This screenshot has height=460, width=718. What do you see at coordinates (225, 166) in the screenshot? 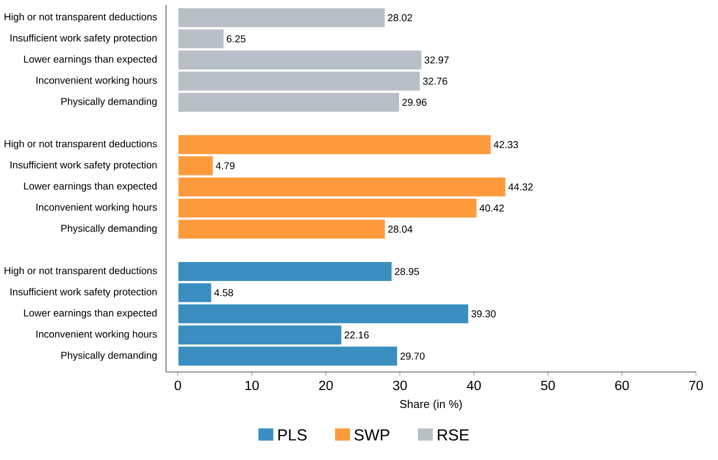
I see `data-label: 4.79` at bounding box center [225, 166].